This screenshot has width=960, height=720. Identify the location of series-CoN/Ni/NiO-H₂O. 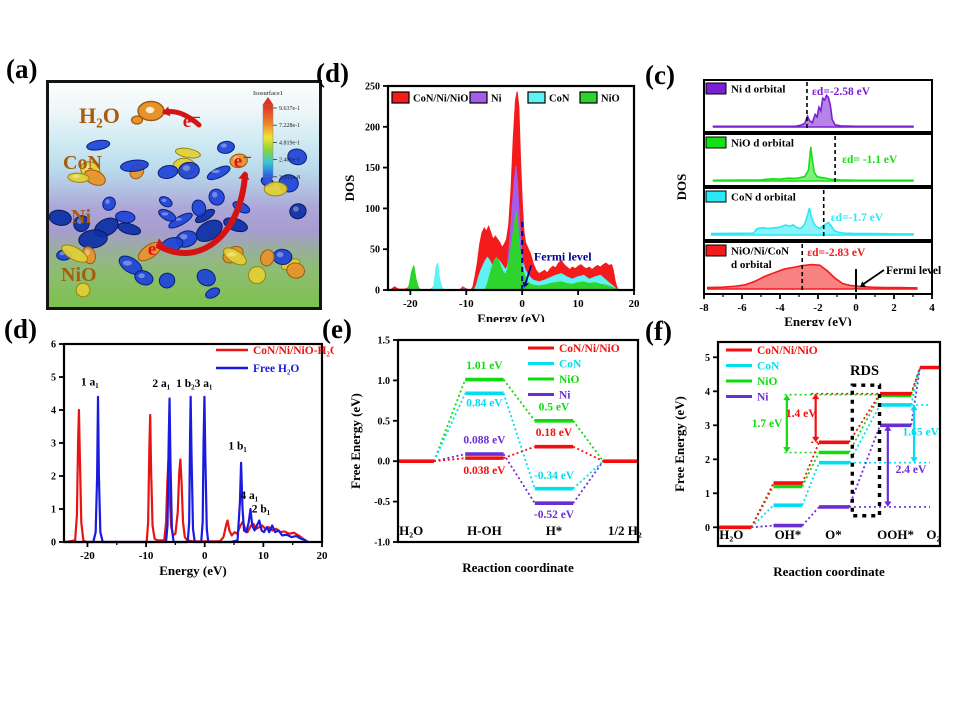
(187, 476).